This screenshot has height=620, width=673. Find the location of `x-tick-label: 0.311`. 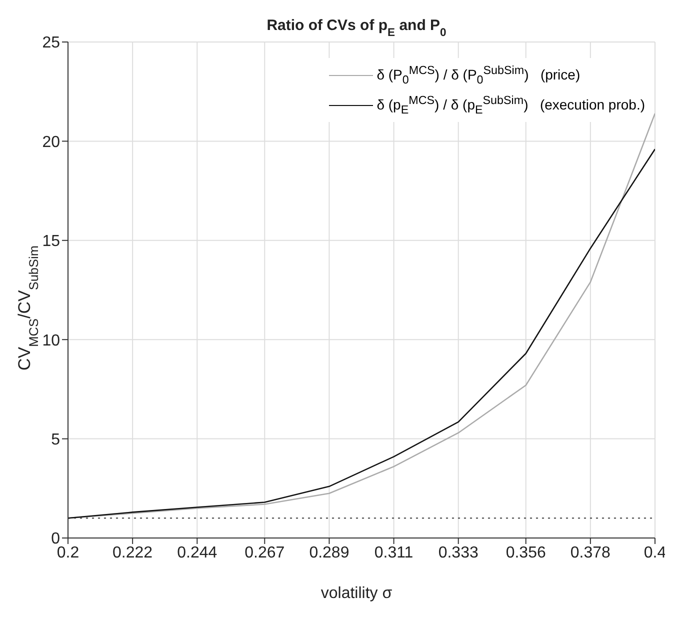

x-tick-label: 0.311 is located at coordinates (394, 553).